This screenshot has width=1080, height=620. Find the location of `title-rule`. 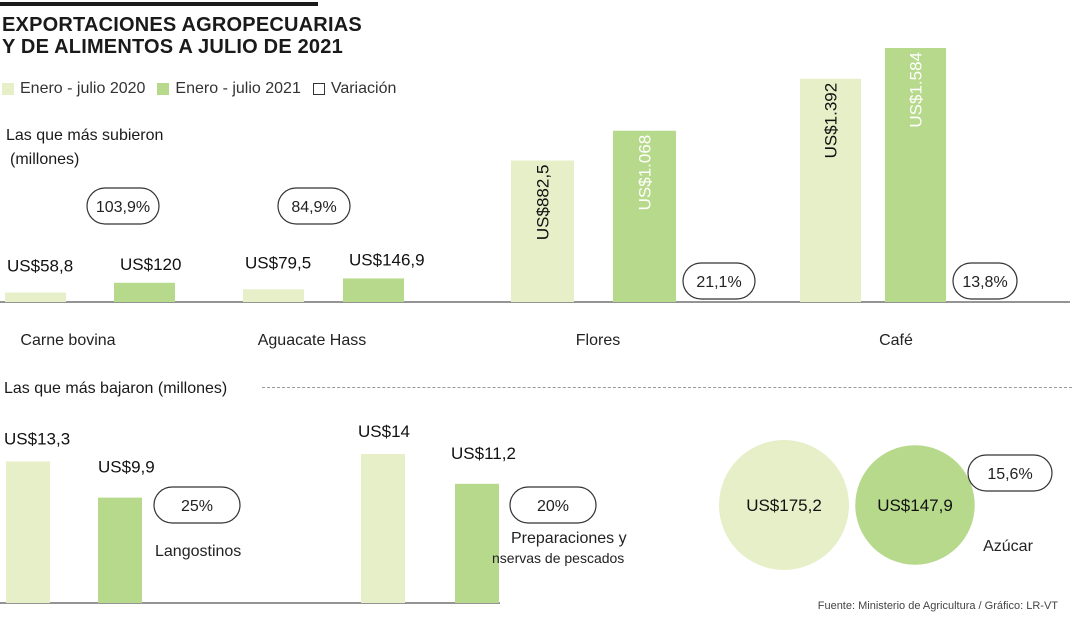

title-rule is located at coordinates (159, 4).